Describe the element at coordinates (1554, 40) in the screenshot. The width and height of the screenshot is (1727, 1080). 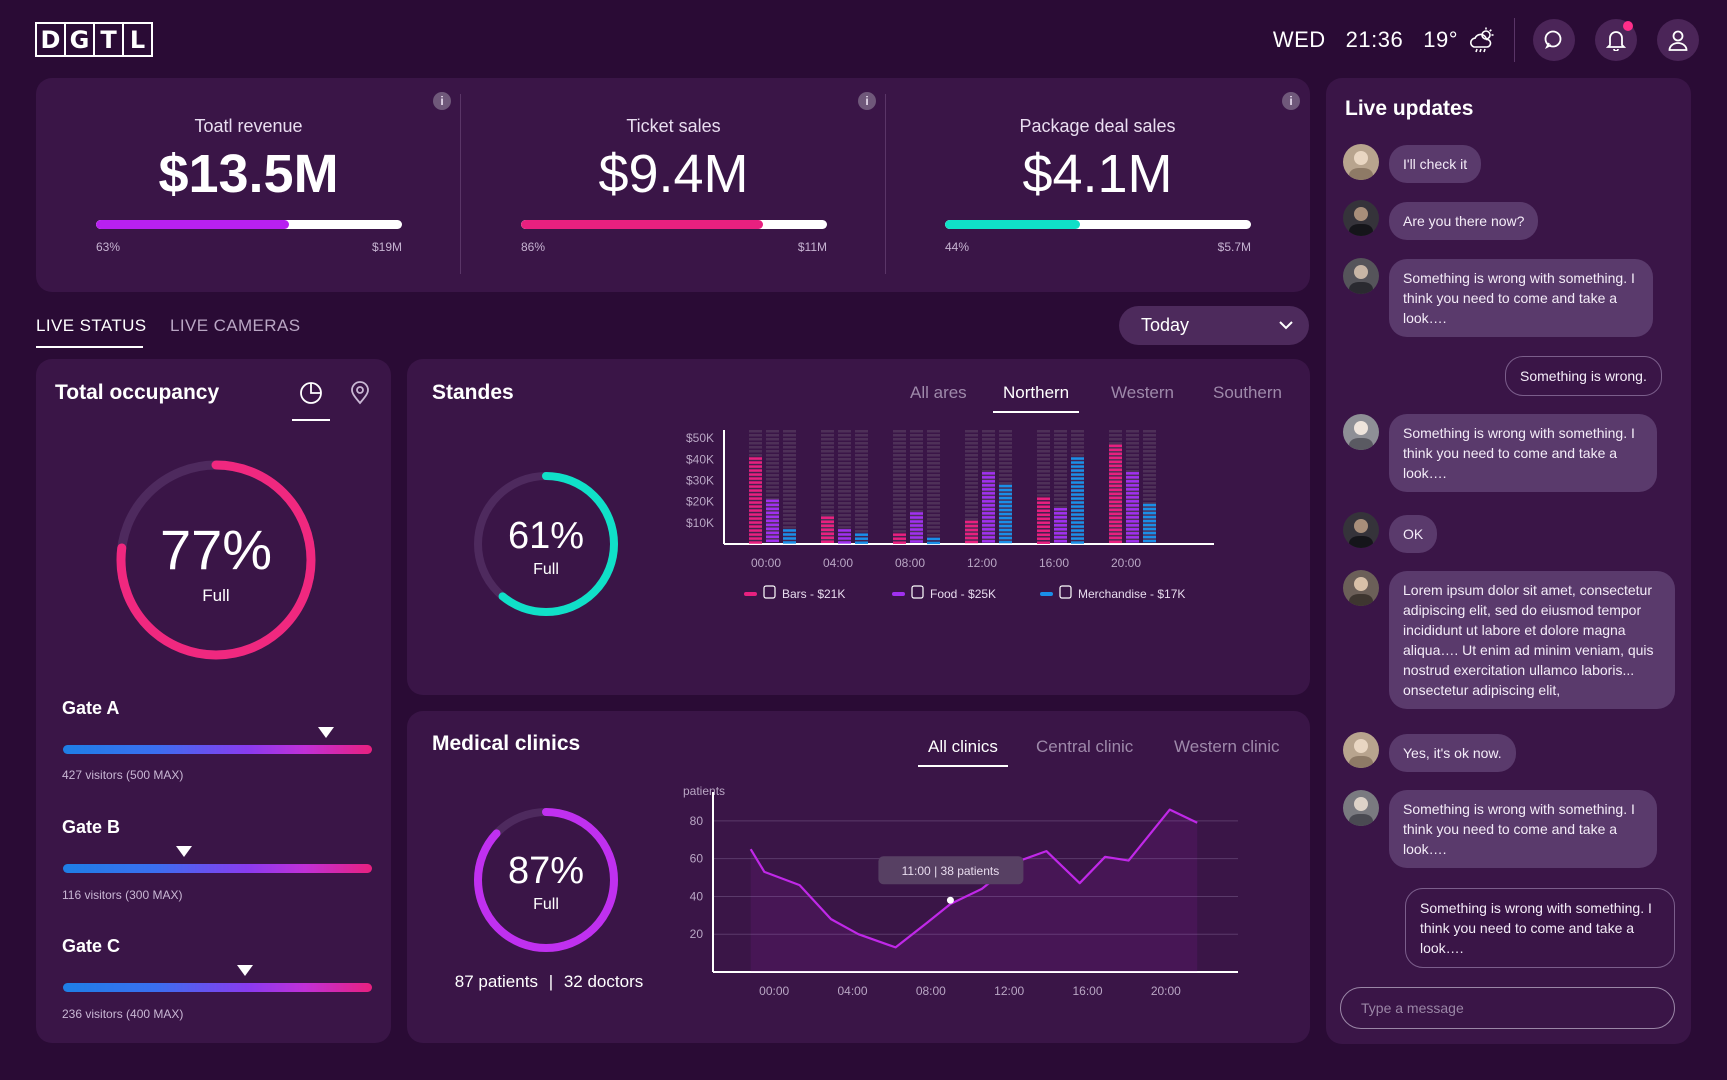
I see `search-button` at that location.